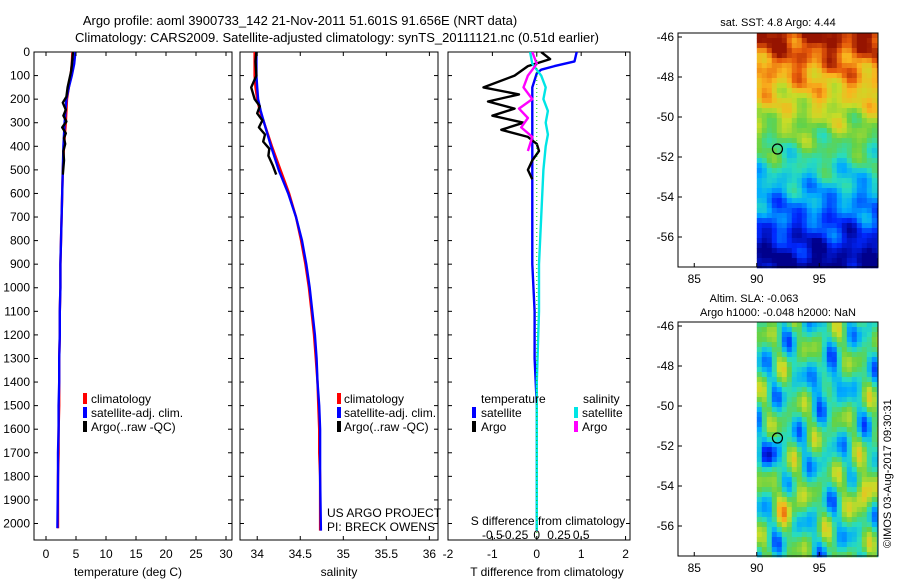  What do you see at coordinates (344, 554) in the screenshot?
I see `x-tick-label: 35` at bounding box center [344, 554].